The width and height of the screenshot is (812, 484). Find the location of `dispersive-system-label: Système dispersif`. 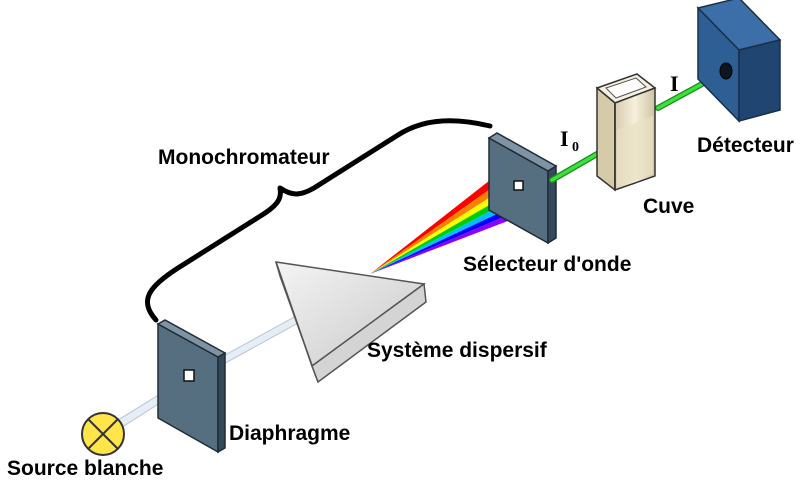

dispersive-system-label: Système dispersif is located at coordinates (457, 350).